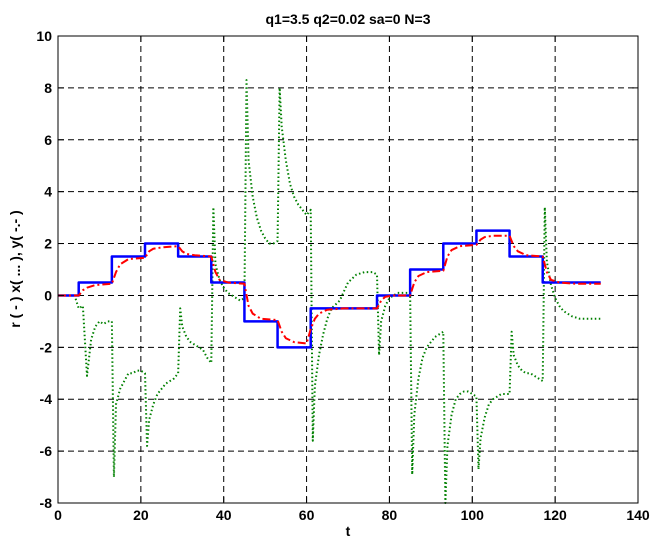  Describe the element at coordinates (44, 269) in the screenshot. I see `y-tick-labels: -8 -6 -4 -2 0 2 4 6 8 10` at that location.